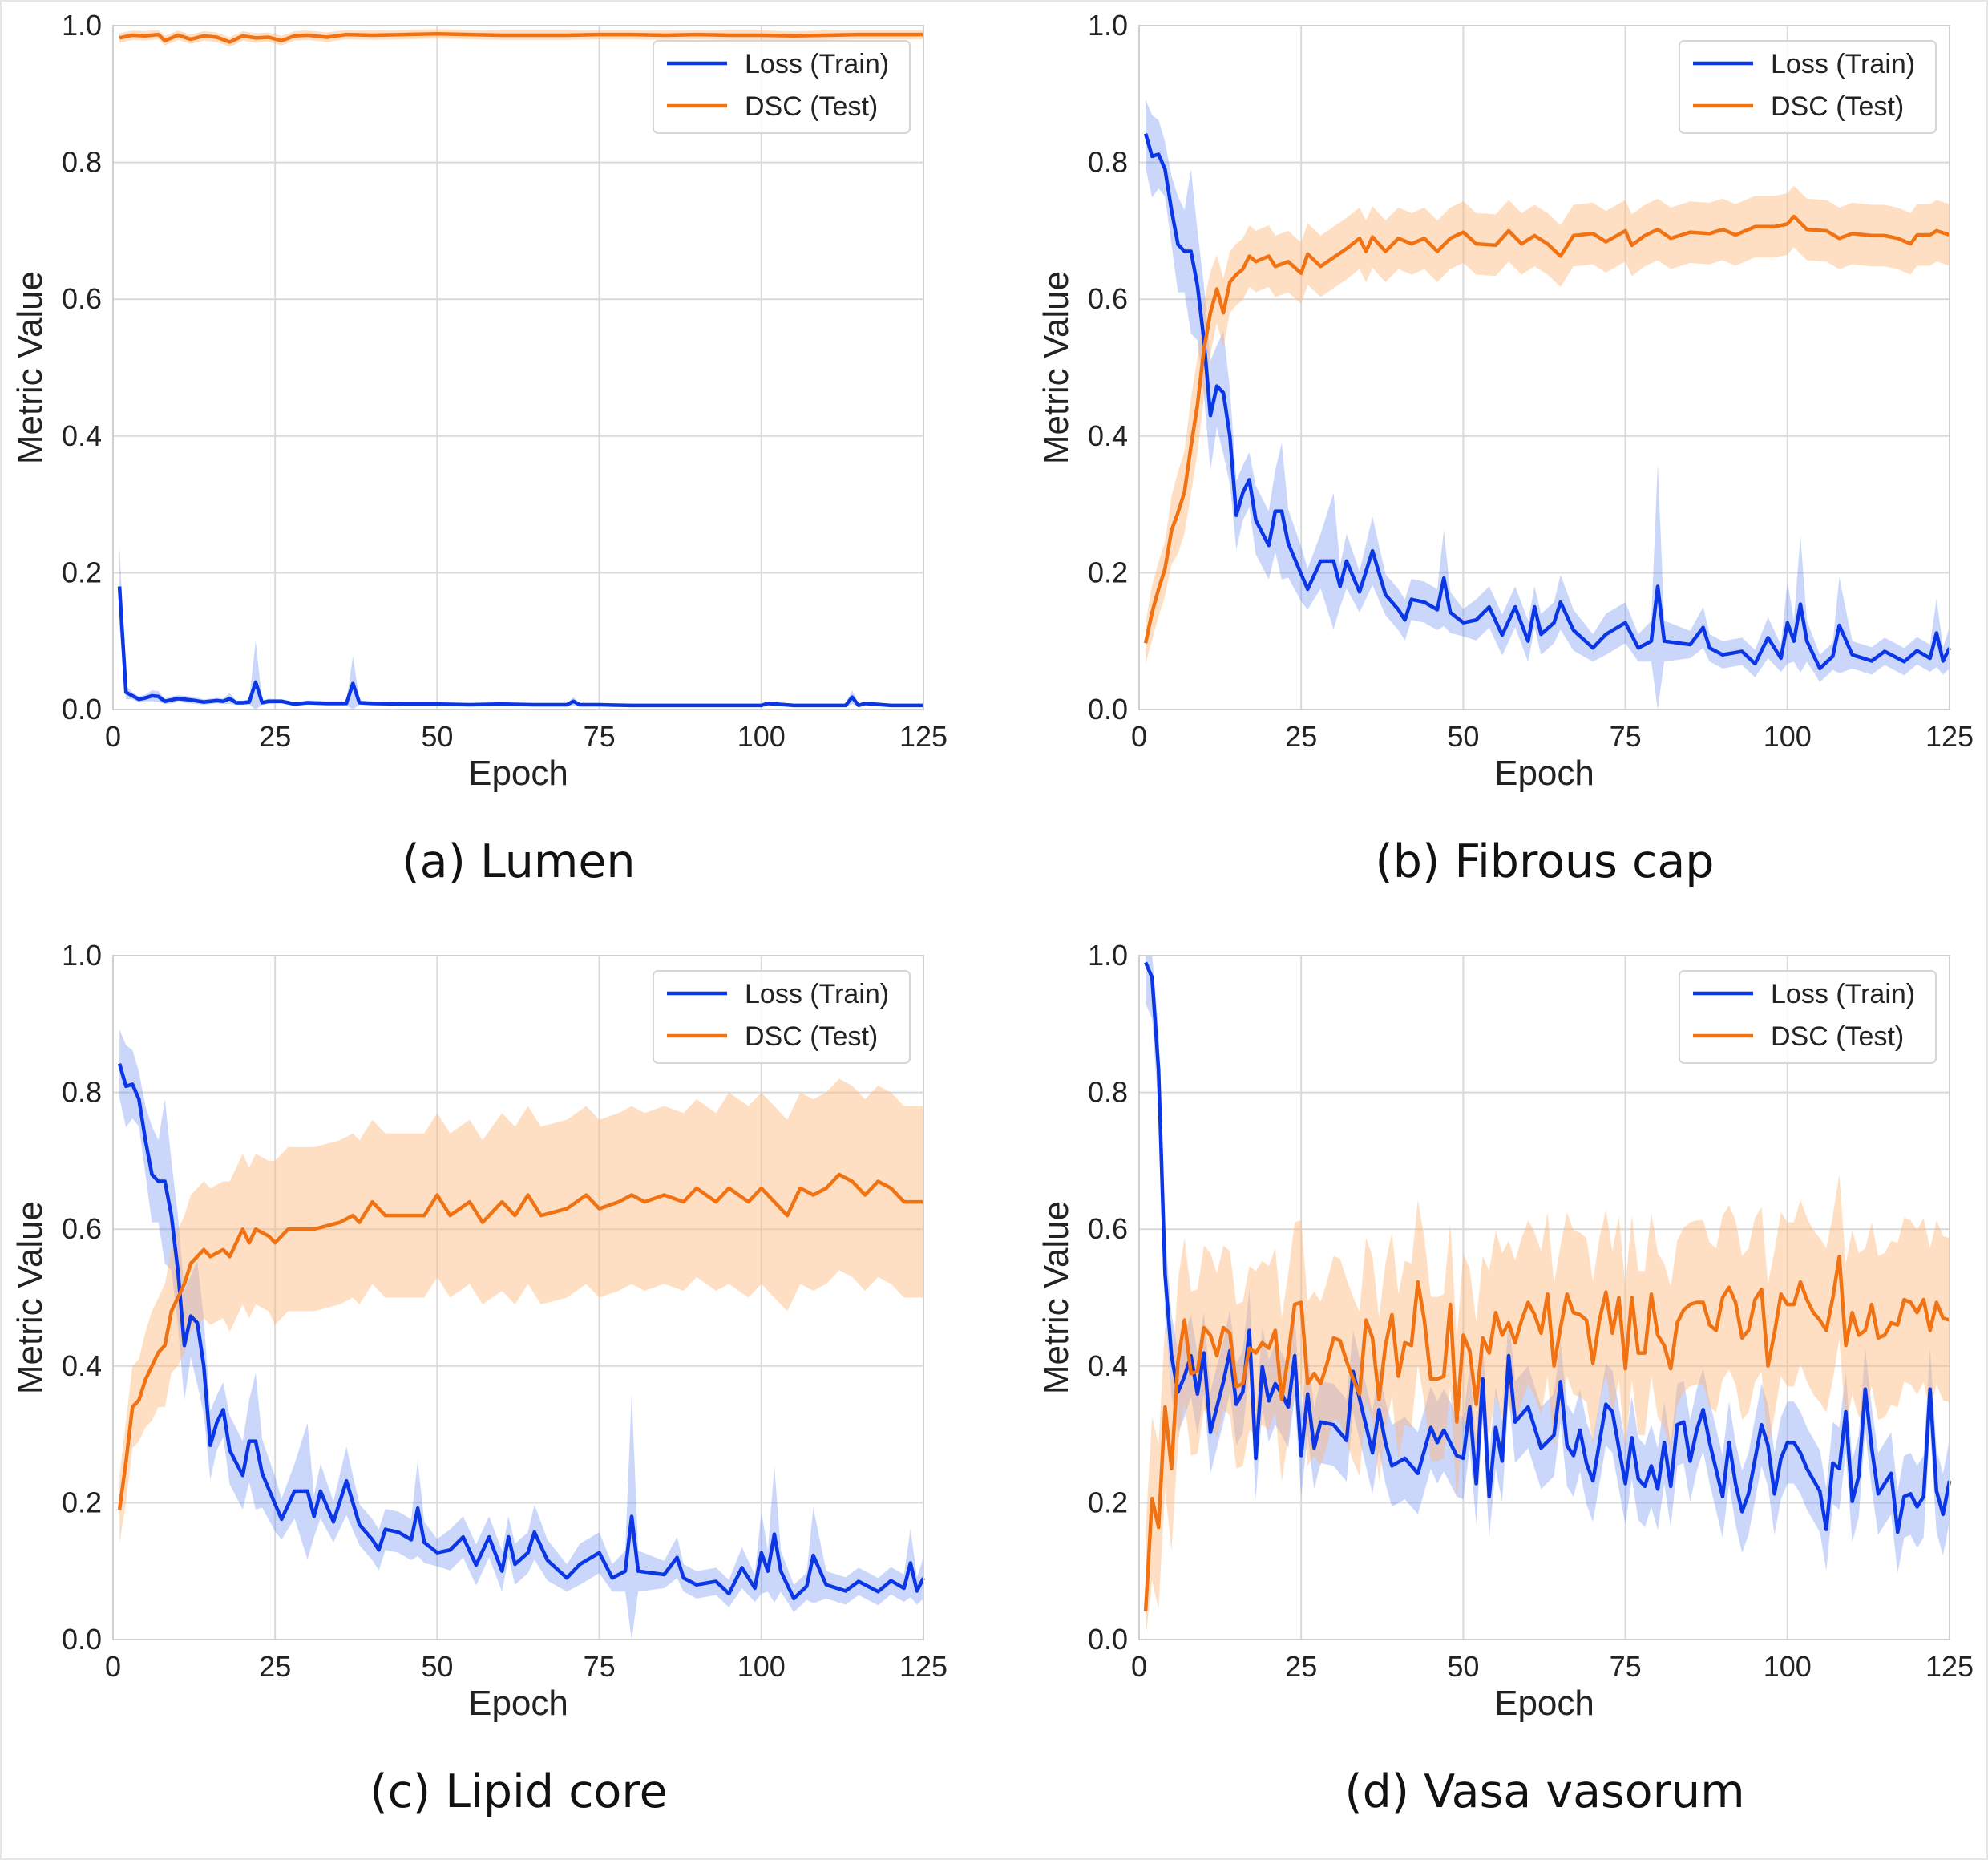 This screenshot has height=1860, width=1988. Describe the element at coordinates (519, 1791) in the screenshot. I see `panel-caption: (c) Lipid core` at that location.